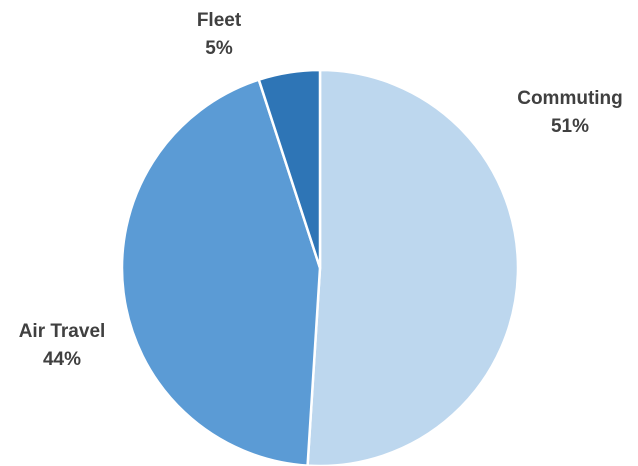 Image resolution: width=638 pixels, height=466 pixels. I want to click on slice-label-commuting-value: 51%, so click(570, 126).